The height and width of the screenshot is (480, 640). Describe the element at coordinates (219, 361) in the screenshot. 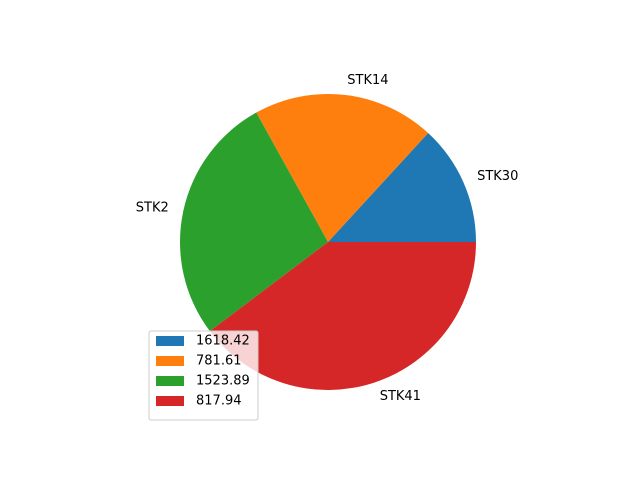

I see `legend-label: 781.61` at that location.